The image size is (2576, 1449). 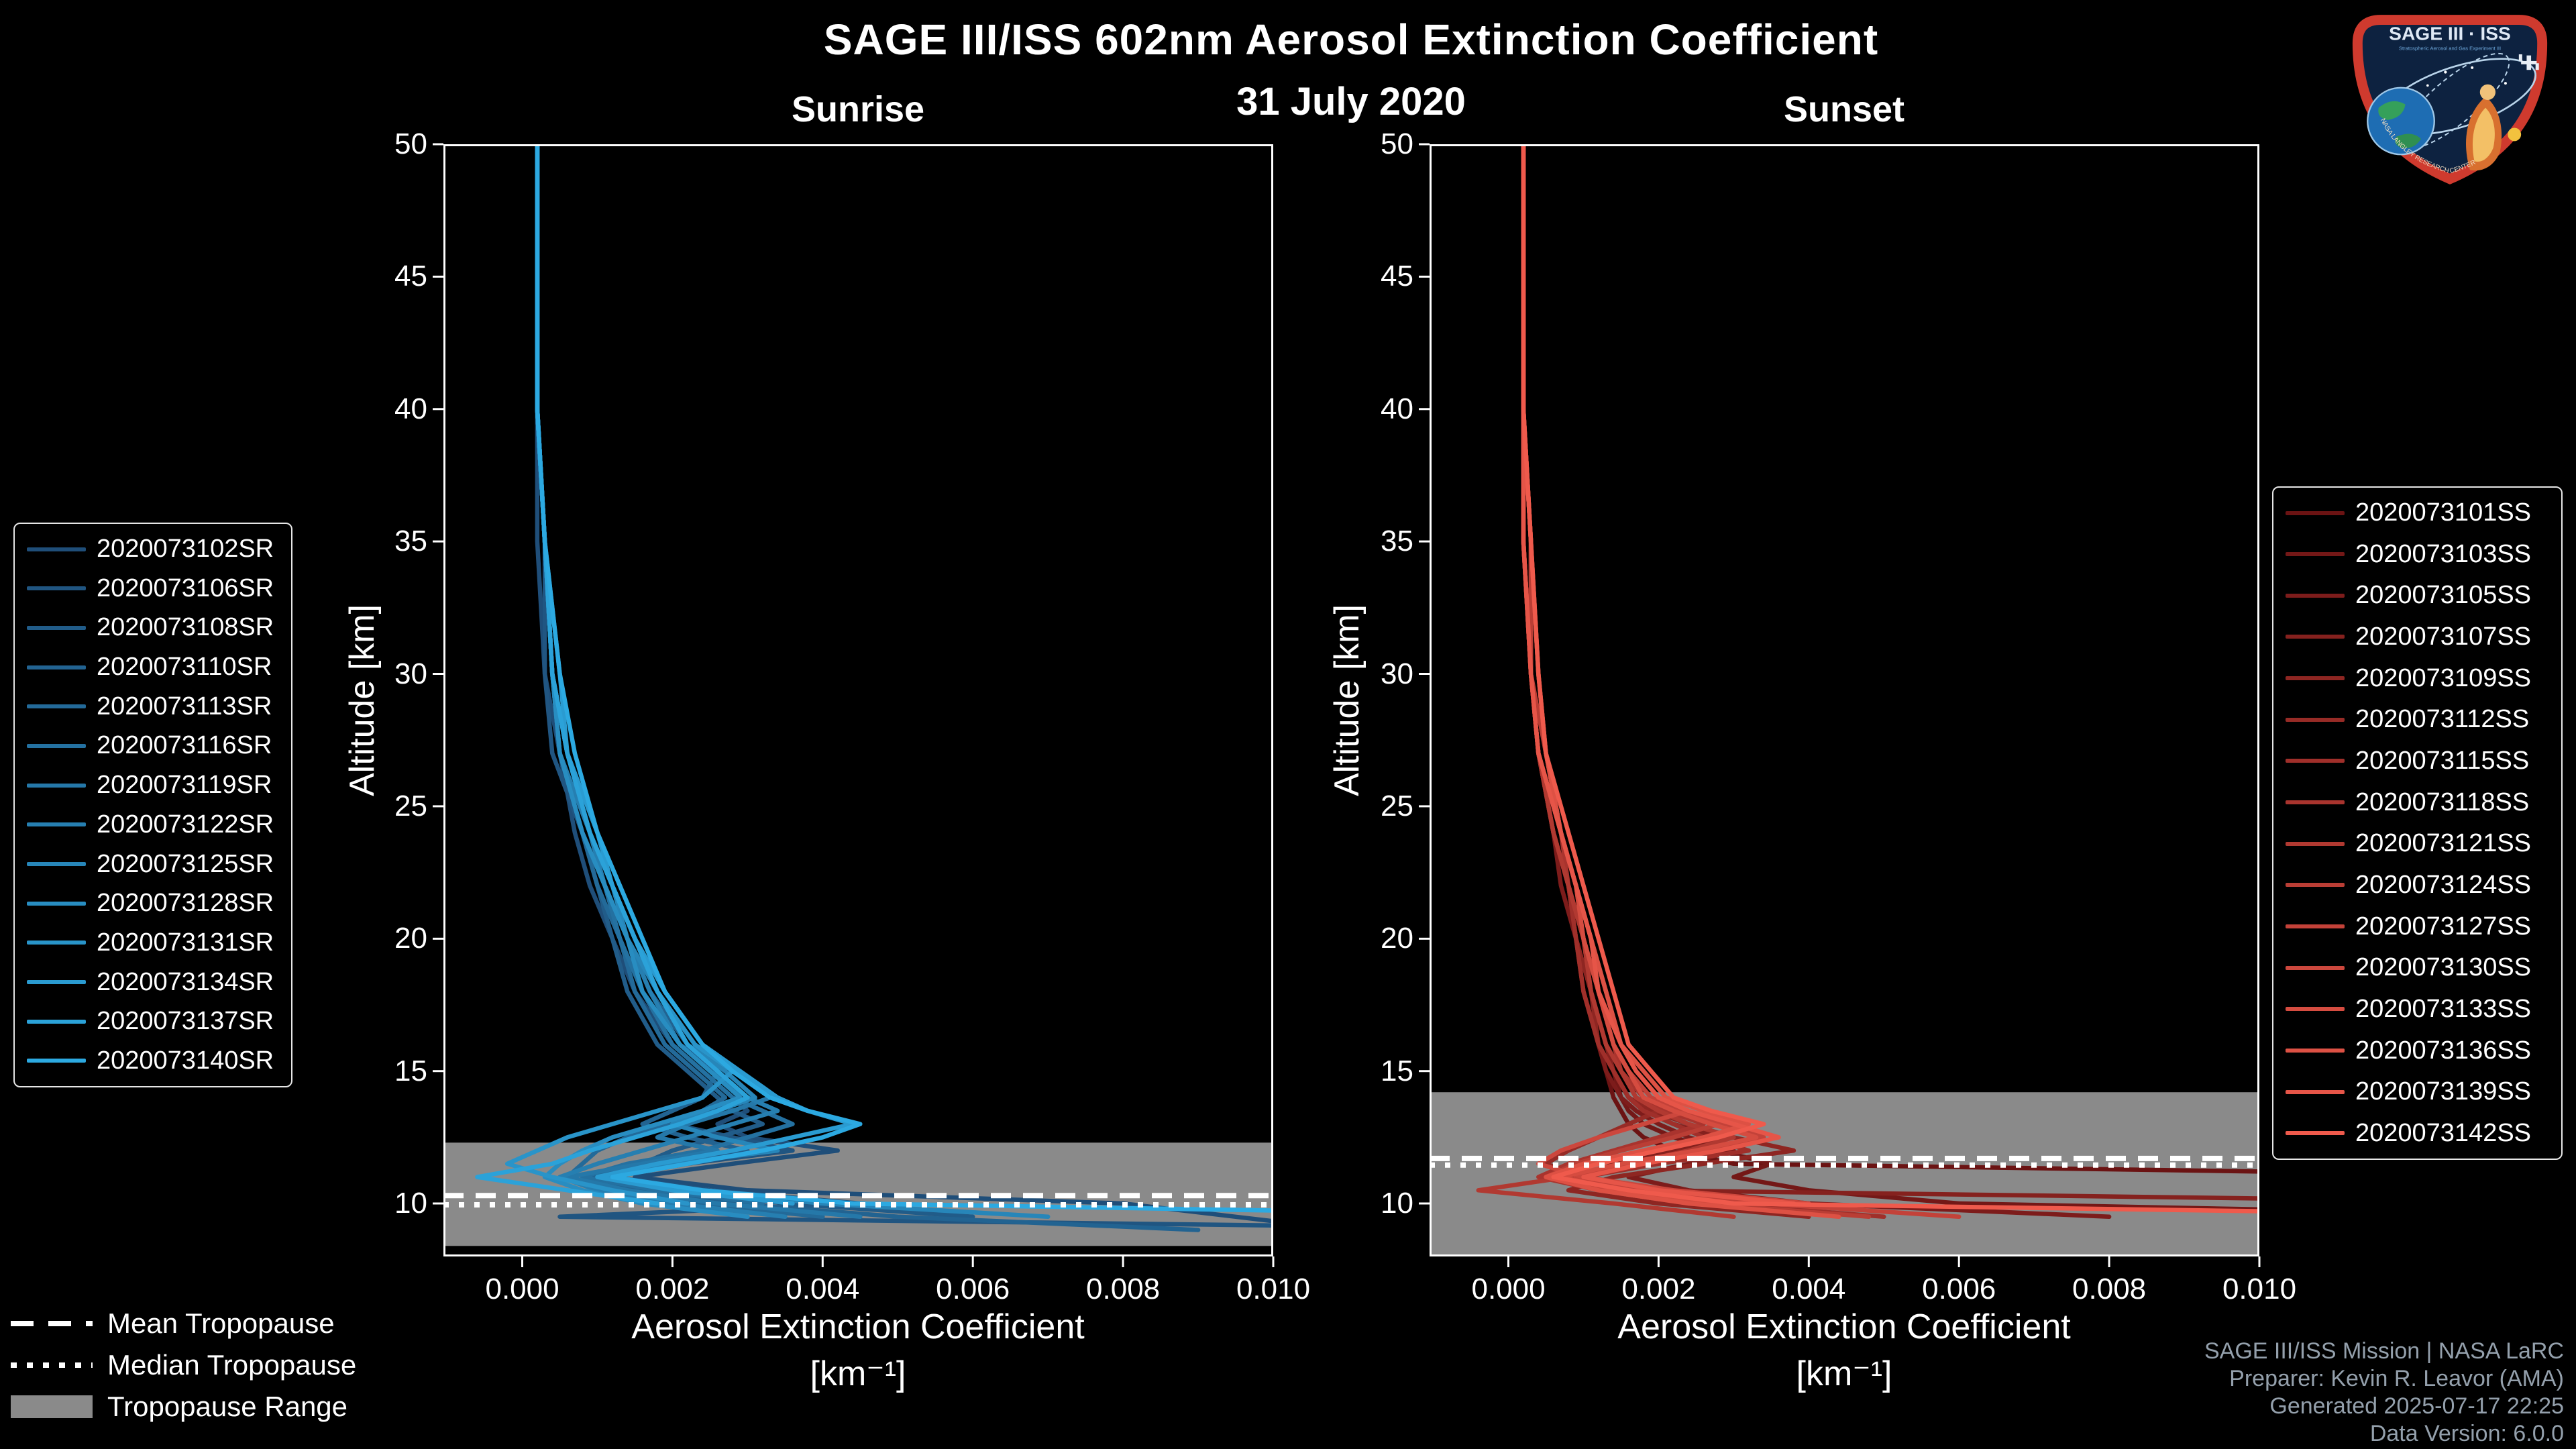 What do you see at coordinates (184, 667) in the screenshot?
I see `legend-label: 2020073110SR` at bounding box center [184, 667].